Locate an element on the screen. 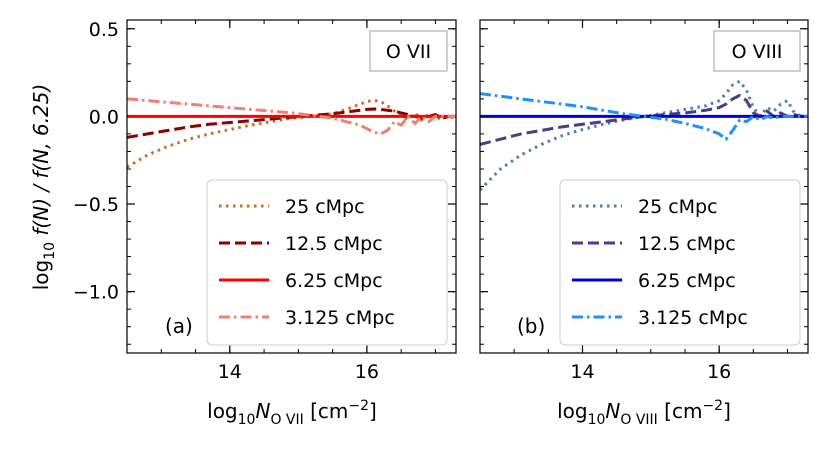 This screenshot has height=458, width=830. panel-b-ion-box is located at coordinates (757, 51).